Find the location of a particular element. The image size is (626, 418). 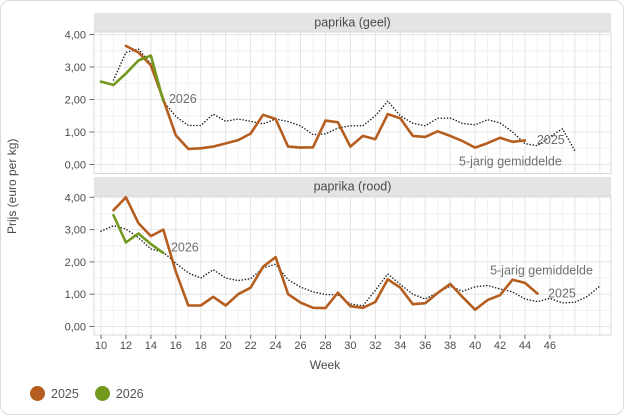

legend-item-2025: 2025 is located at coordinates (54, 393).